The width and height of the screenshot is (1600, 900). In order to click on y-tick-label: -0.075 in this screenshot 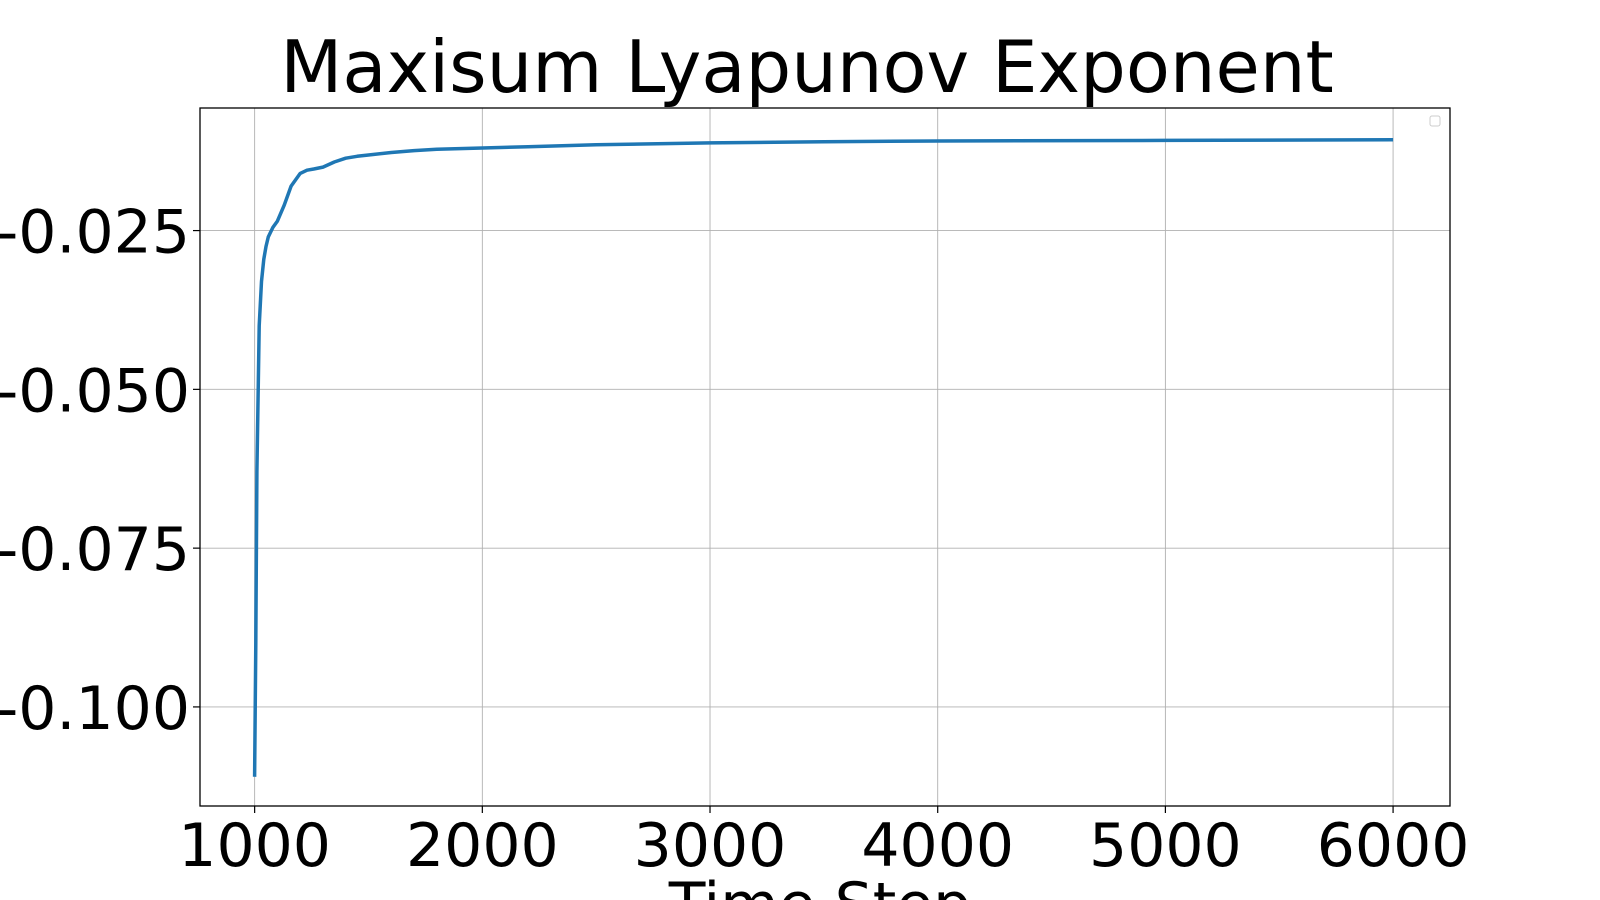, I will do `click(95, 550)`.